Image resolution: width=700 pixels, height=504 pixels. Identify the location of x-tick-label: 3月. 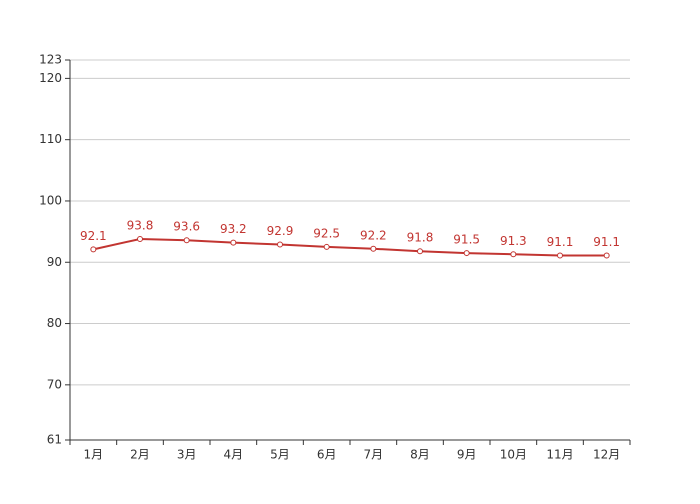
(187, 455).